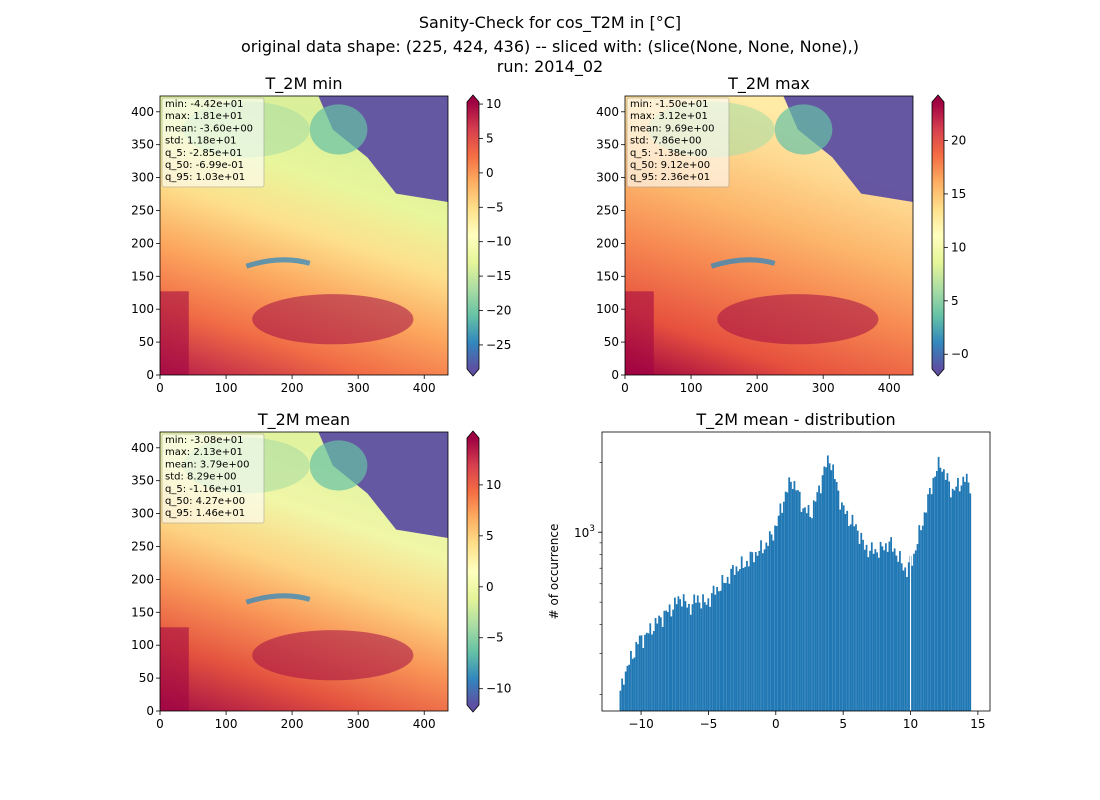  Describe the element at coordinates (213, 142) in the screenshot. I see `stats-box-bg` at that location.